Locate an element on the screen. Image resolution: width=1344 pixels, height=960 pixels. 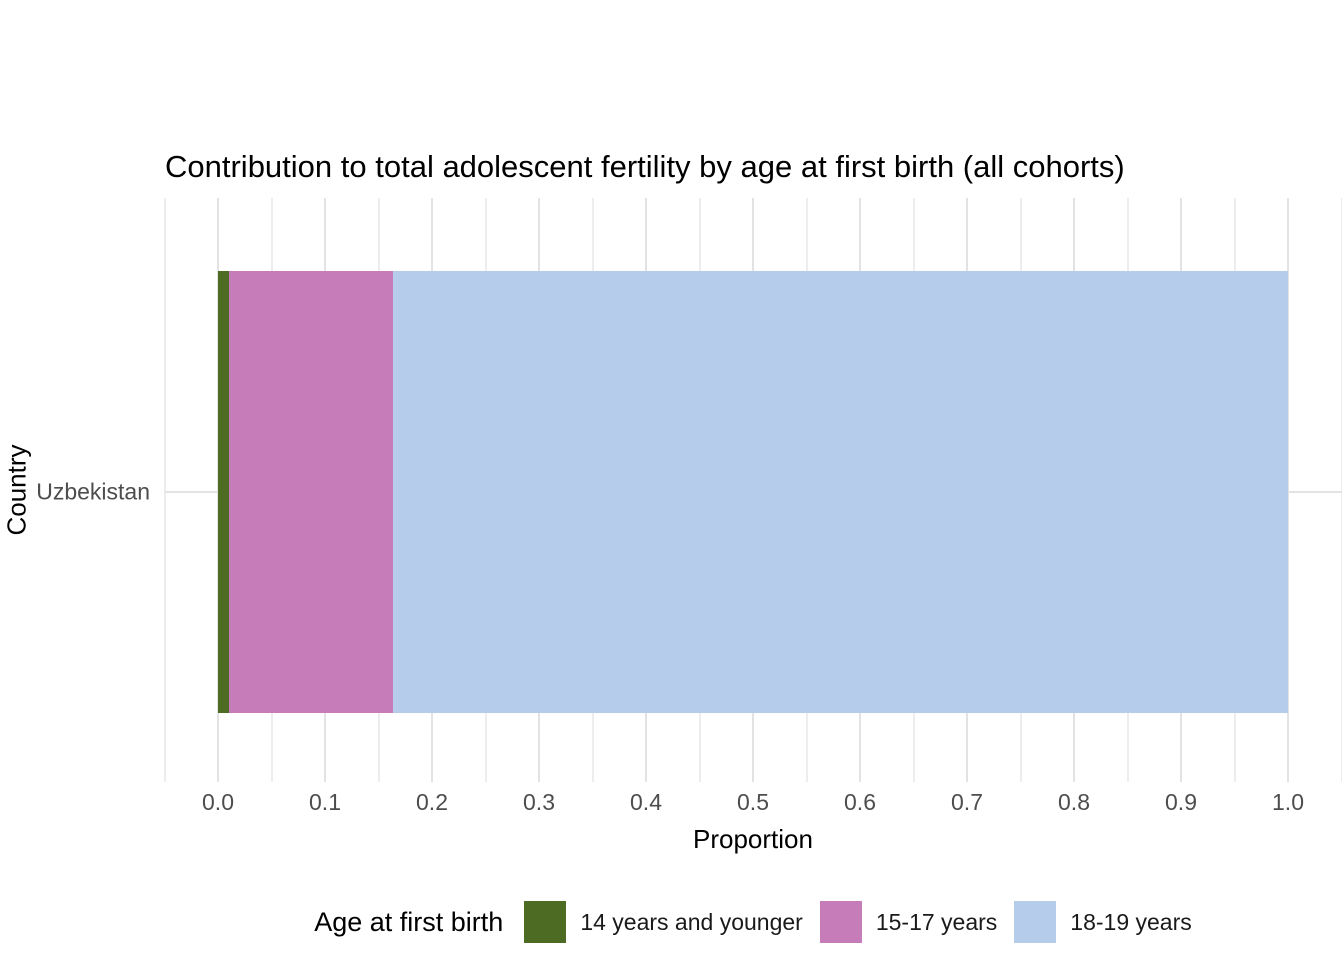
x-tick-label: 0.4 is located at coordinates (646, 802).